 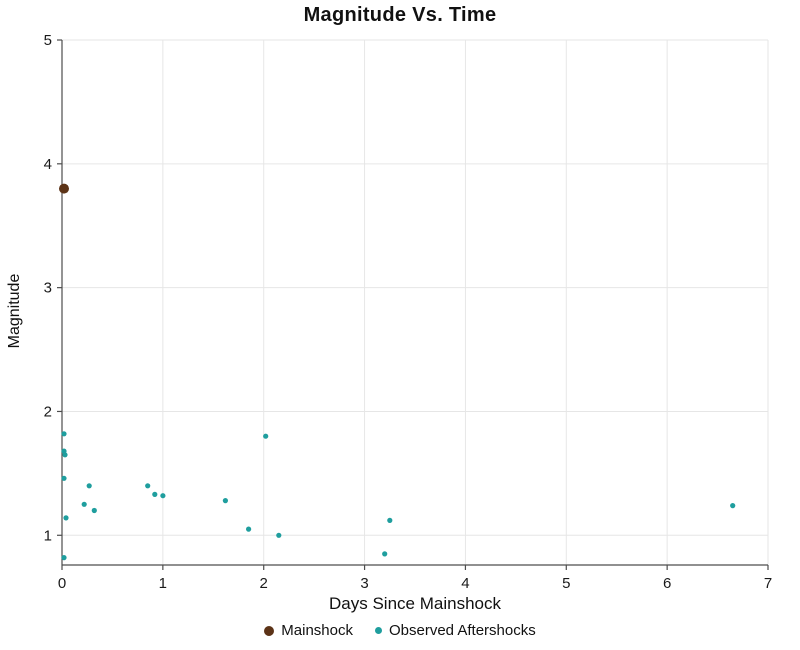 I want to click on x-tick-label-4: 4, so click(x=465, y=583).